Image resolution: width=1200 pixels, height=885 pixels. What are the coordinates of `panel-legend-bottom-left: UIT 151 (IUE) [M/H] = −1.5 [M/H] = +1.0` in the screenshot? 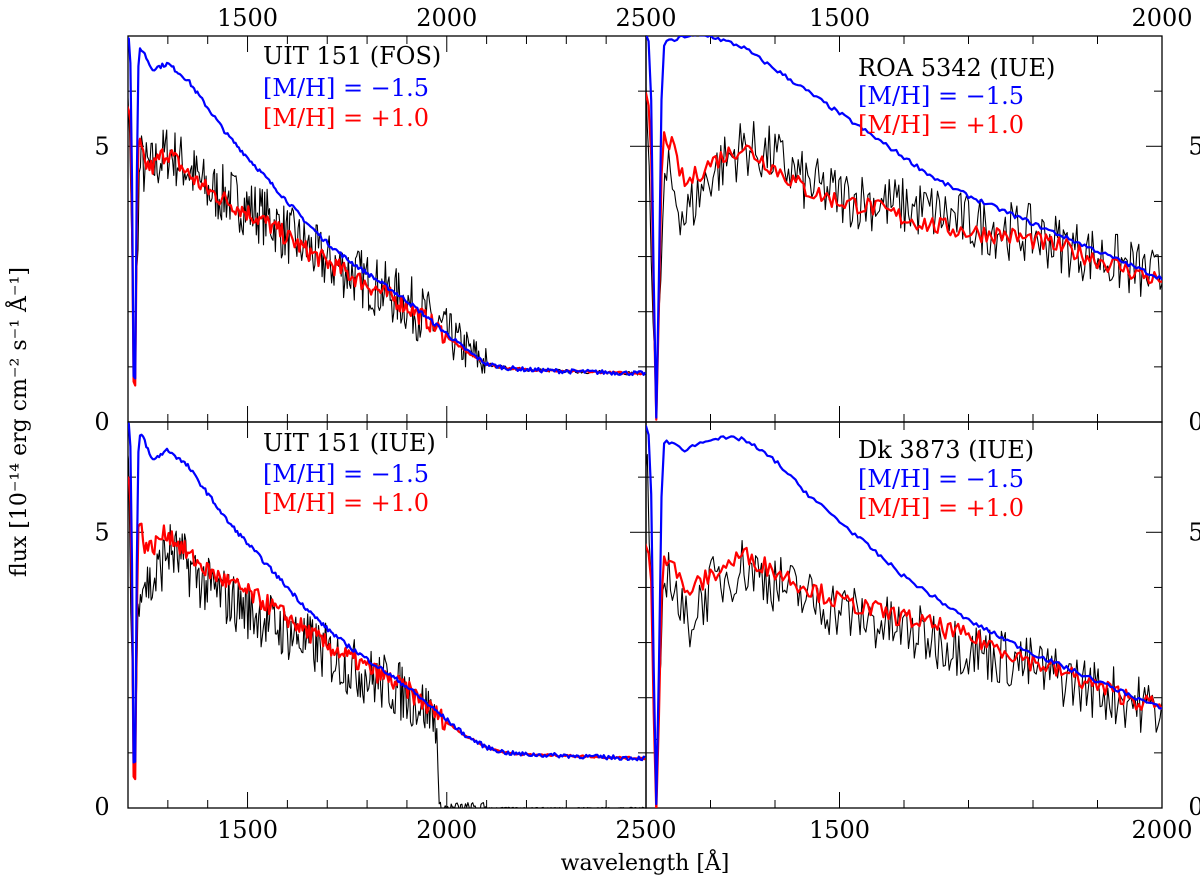 It's located at (349, 473).